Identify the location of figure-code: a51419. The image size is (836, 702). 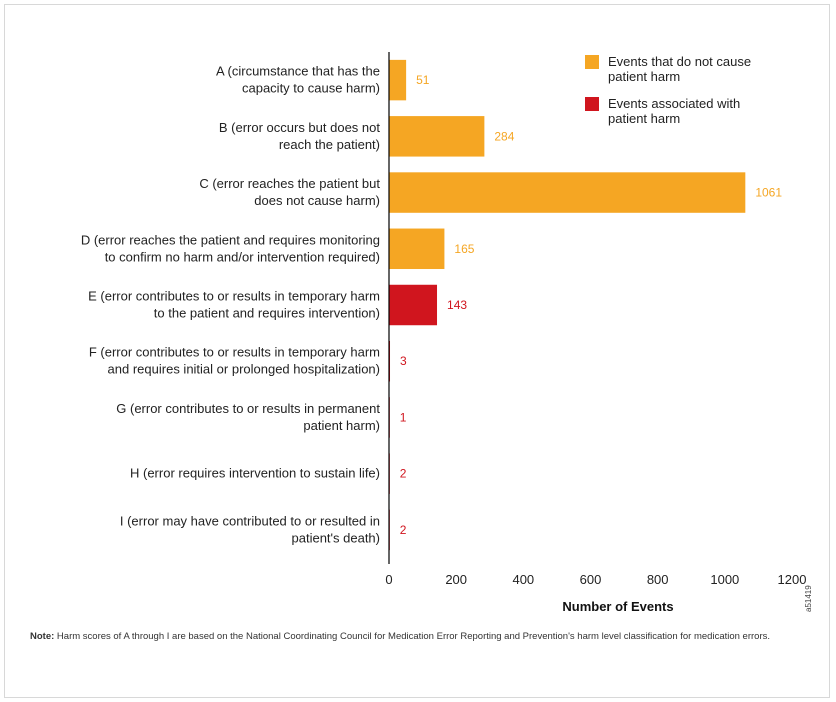
(808, 598).